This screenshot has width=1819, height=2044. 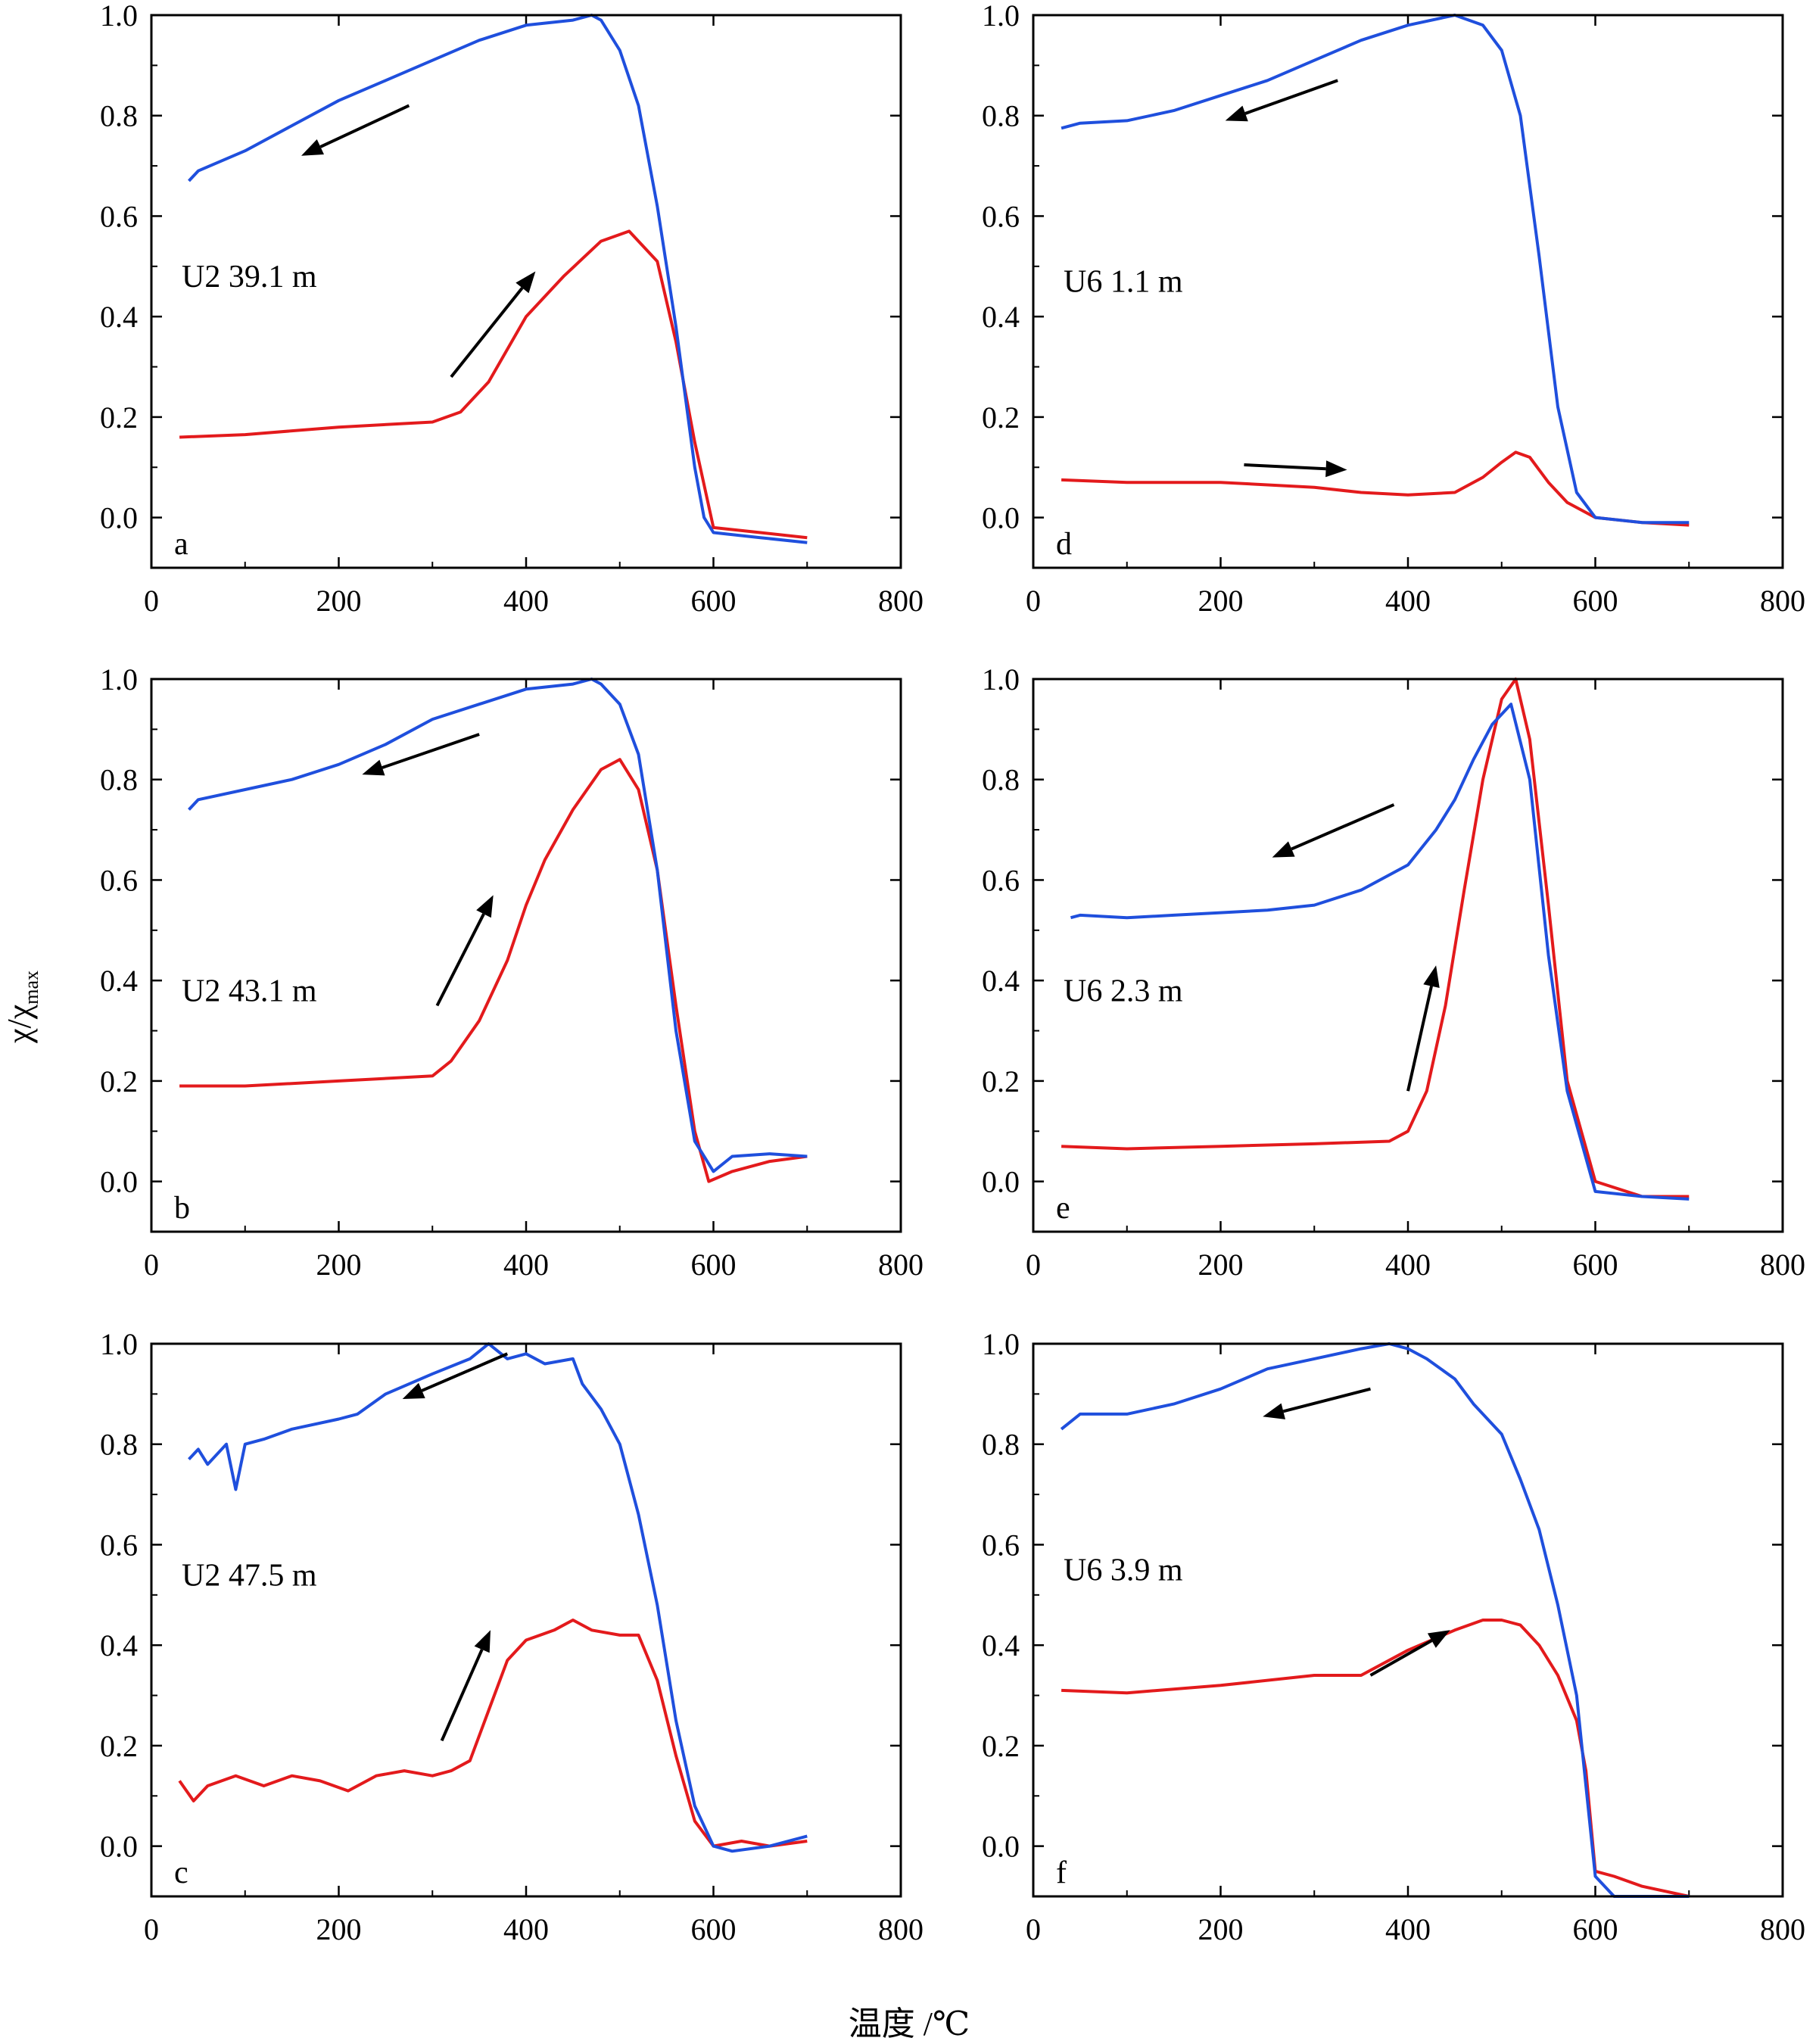 I want to click on sample-label: U2 39.1 m, so click(x=250, y=277).